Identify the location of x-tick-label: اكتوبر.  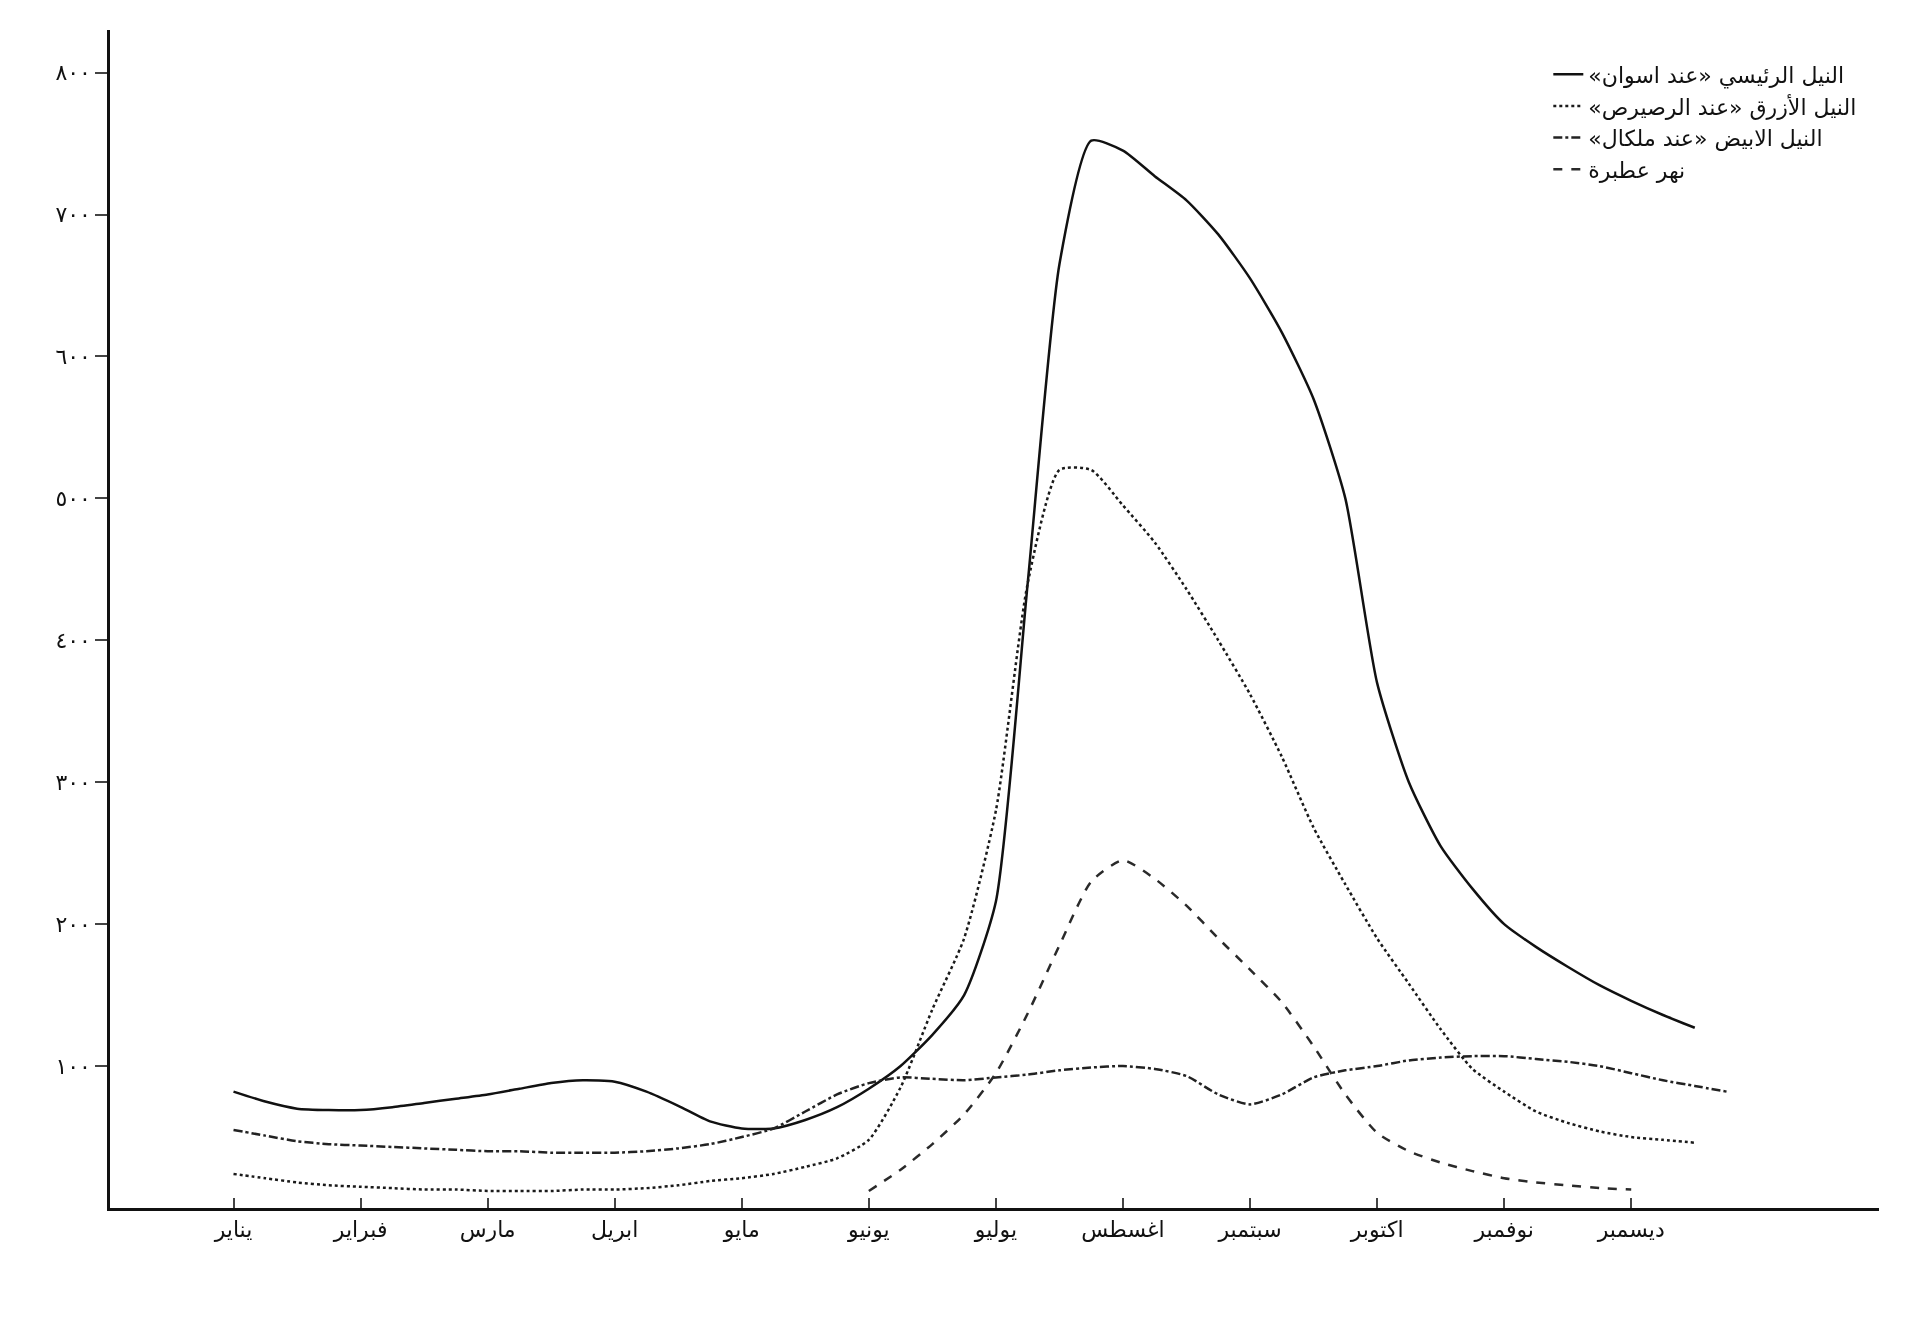
(1376, 1230).